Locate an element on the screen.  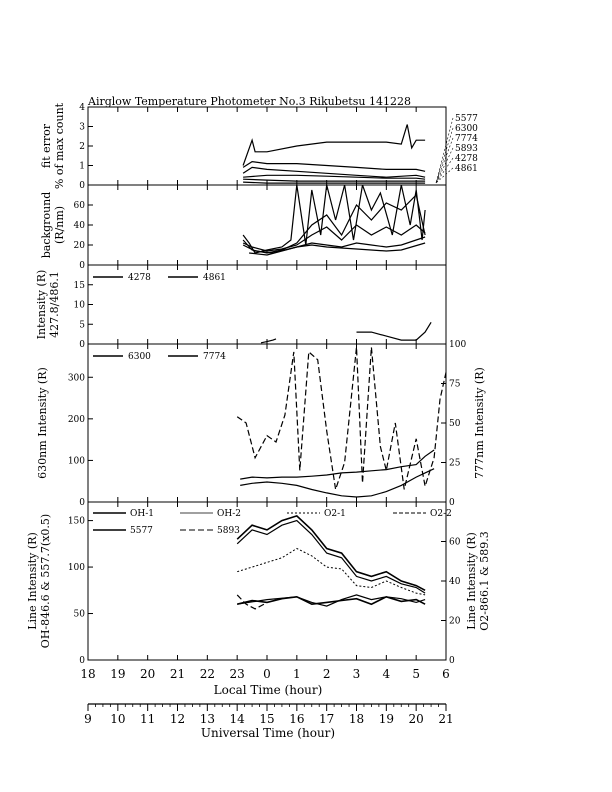
line-intensity-ylabel-right-label: O2-866.1 & 589.3 is located at coordinates (484, 581).